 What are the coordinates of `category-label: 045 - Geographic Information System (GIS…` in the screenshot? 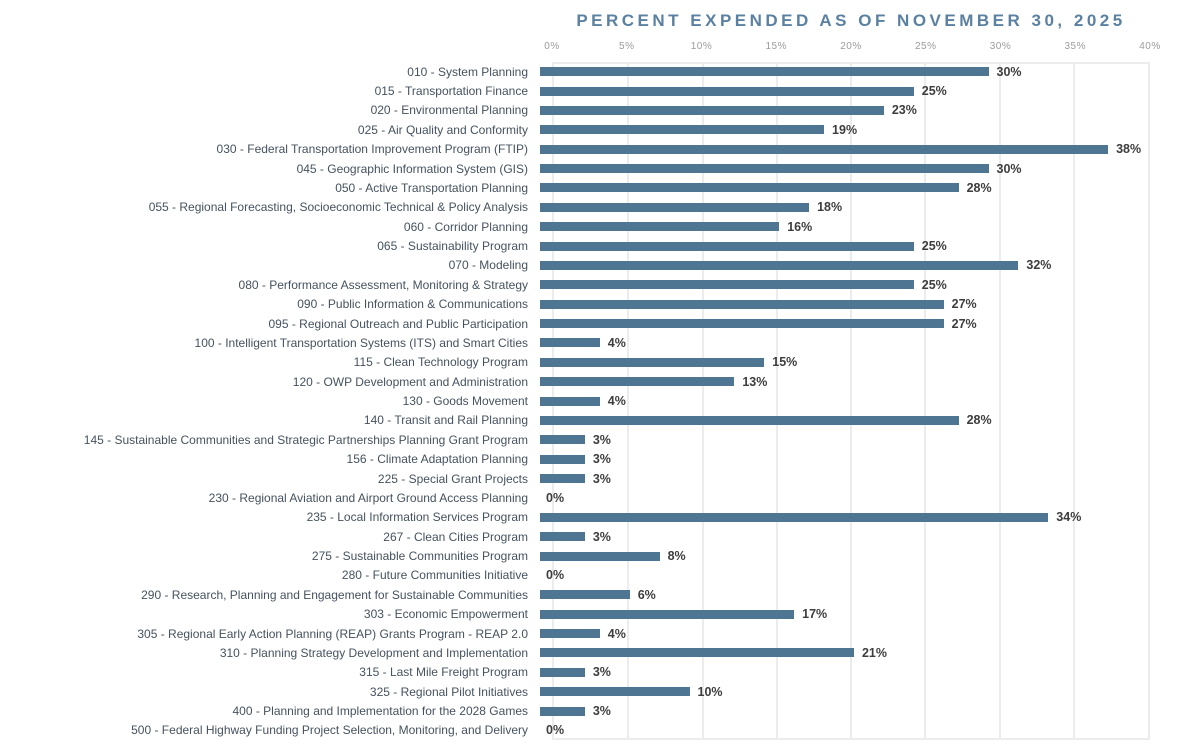 It's located at (412, 168).